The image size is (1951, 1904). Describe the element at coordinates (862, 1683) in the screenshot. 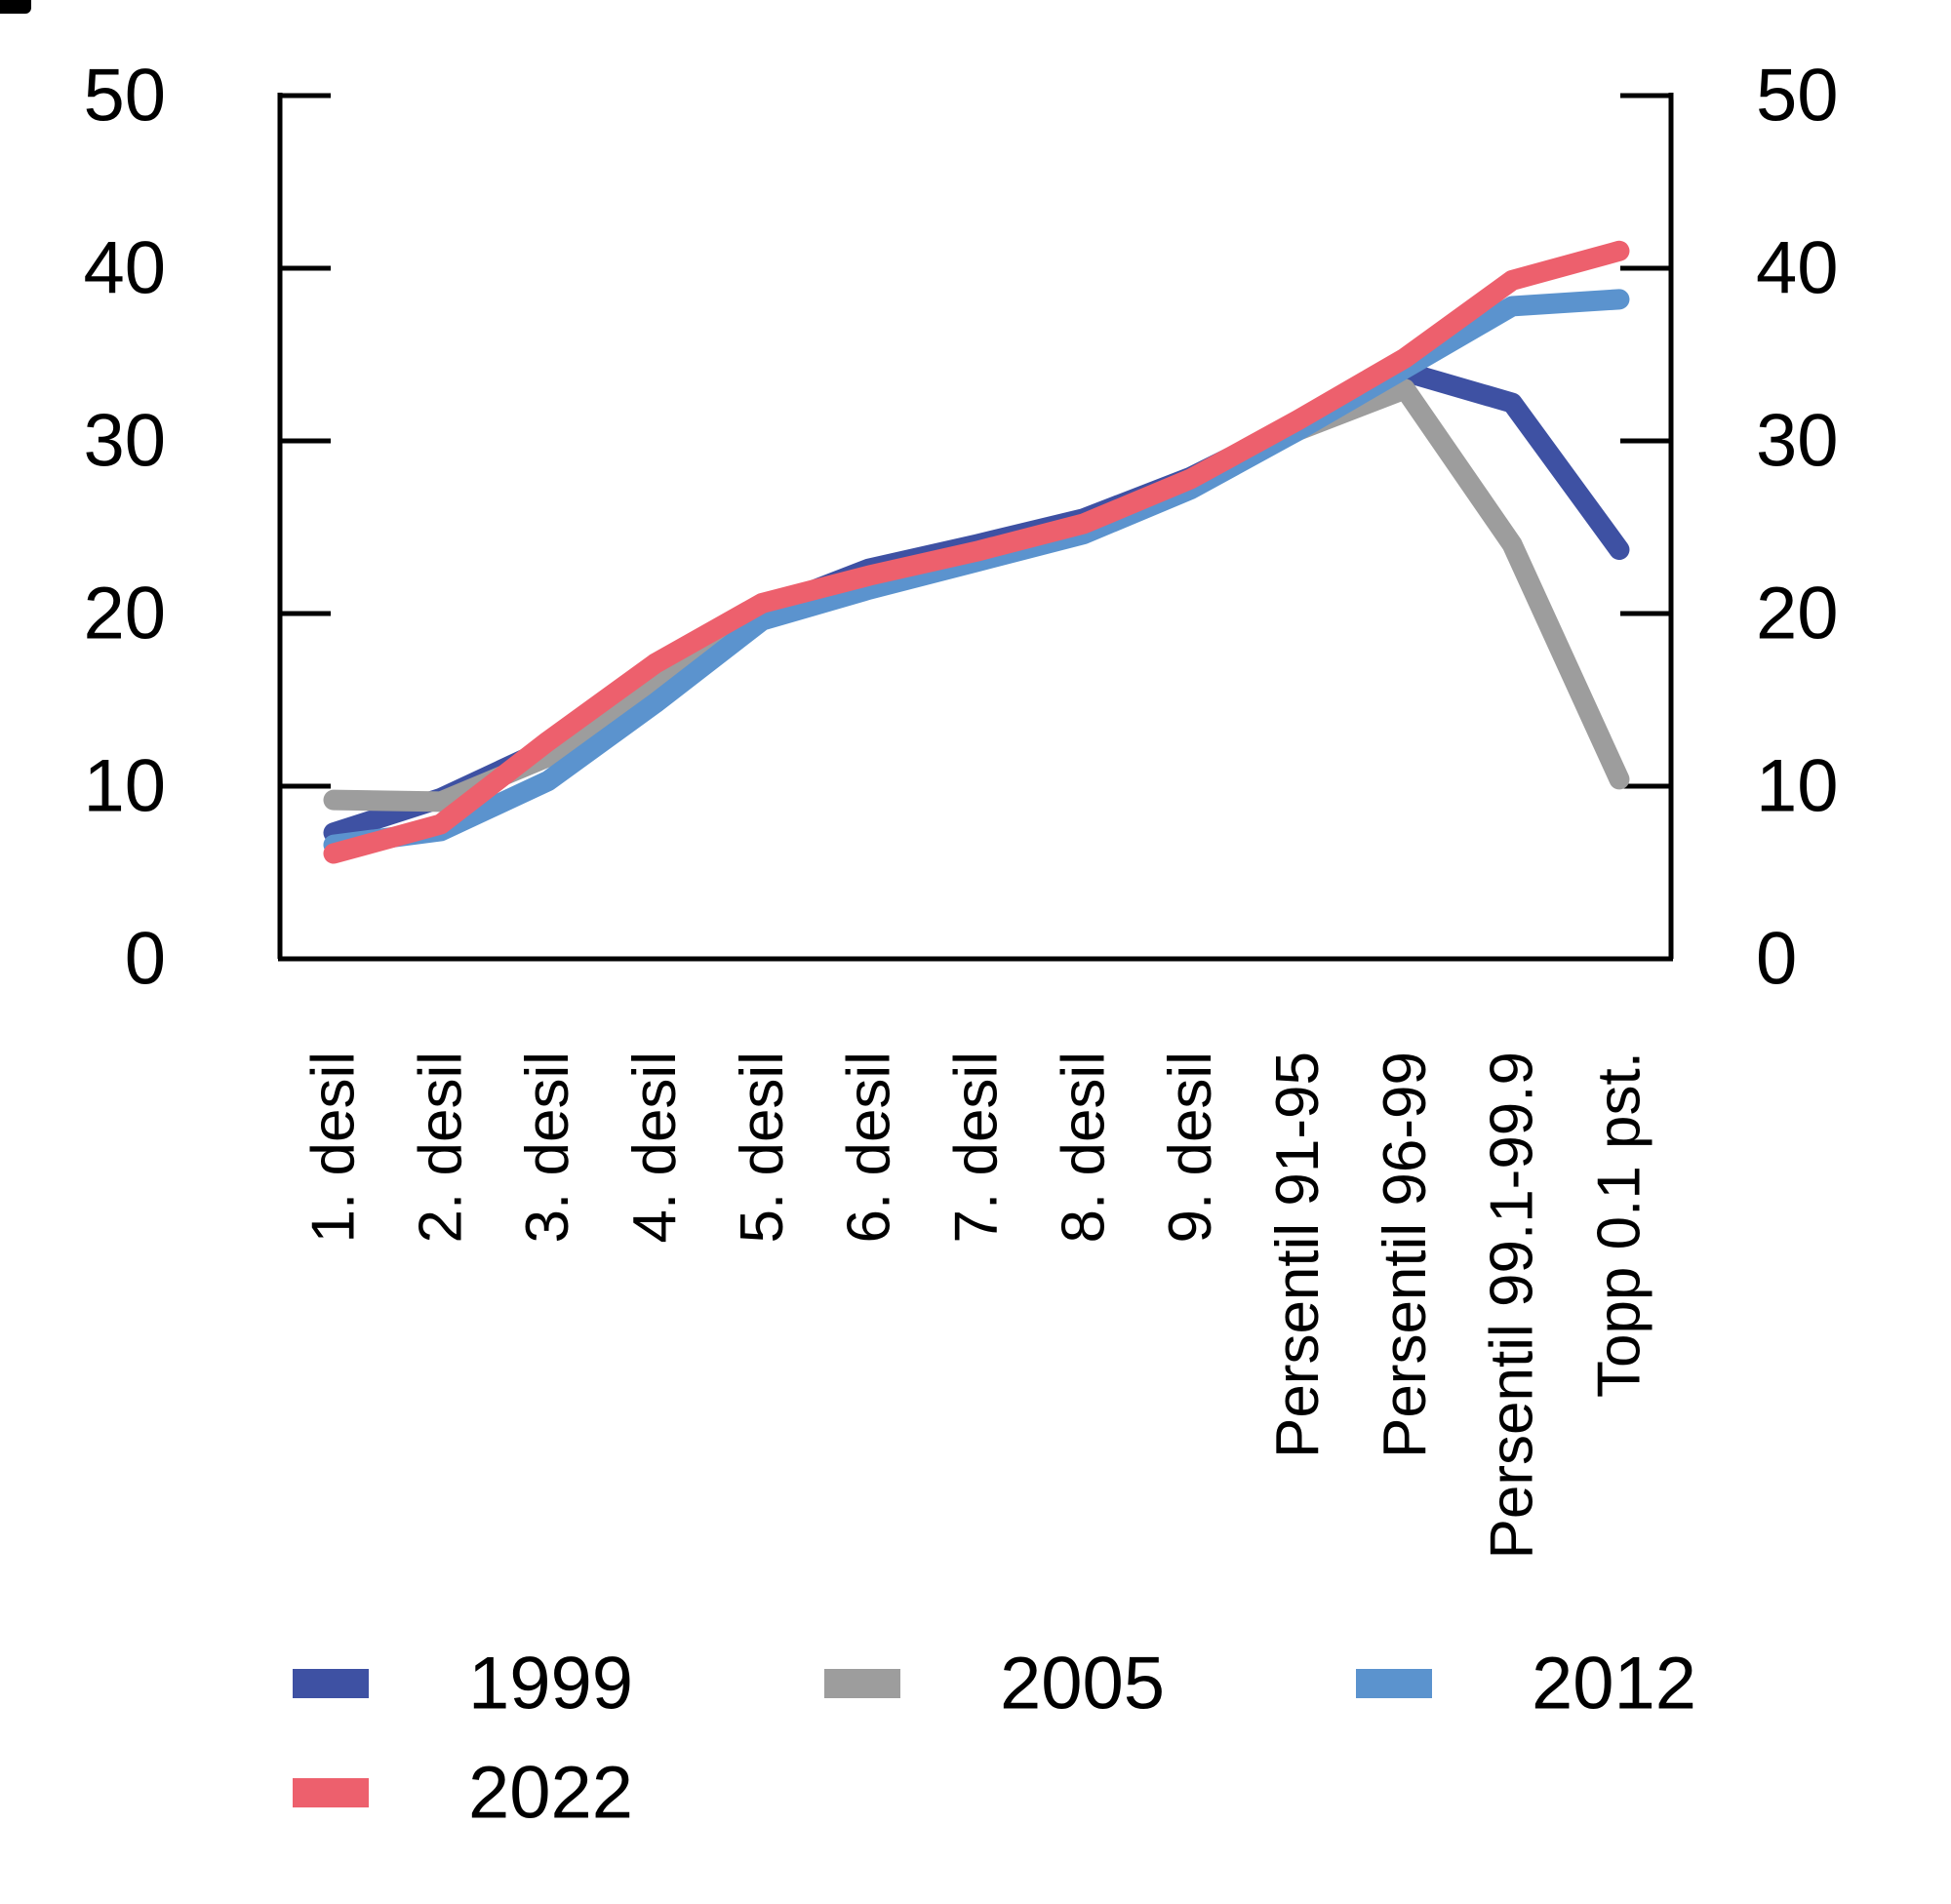

I see `legend-swatch-2005` at that location.